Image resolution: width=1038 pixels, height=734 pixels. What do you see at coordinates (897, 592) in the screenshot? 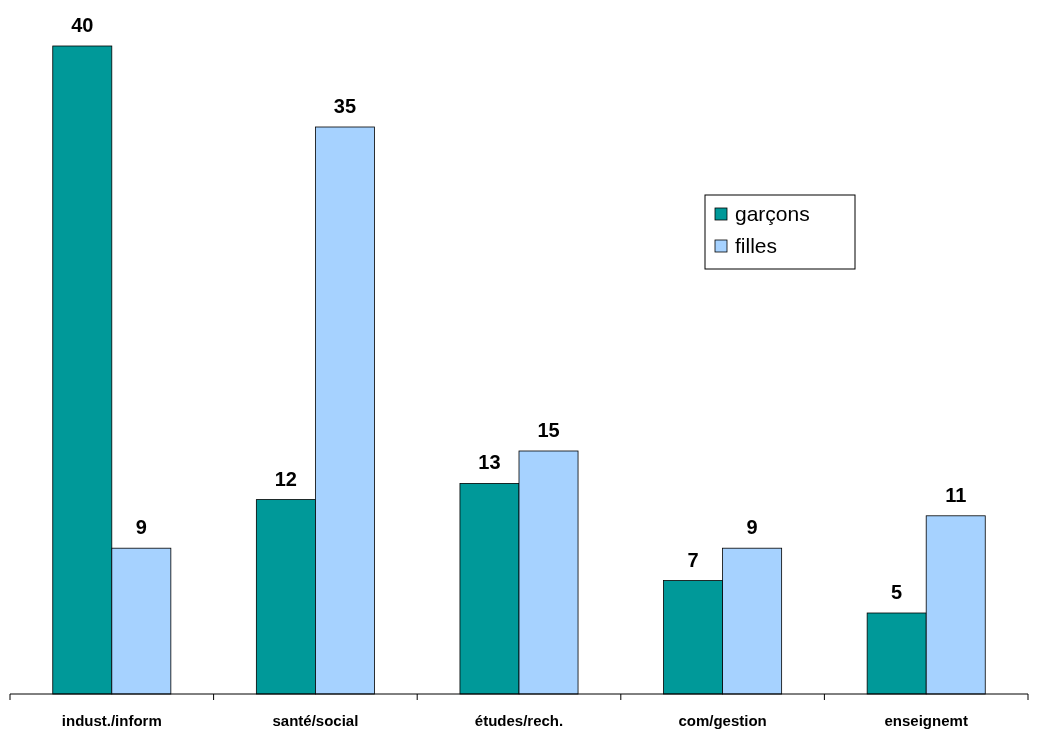
I see `data-label: 5` at bounding box center [897, 592].